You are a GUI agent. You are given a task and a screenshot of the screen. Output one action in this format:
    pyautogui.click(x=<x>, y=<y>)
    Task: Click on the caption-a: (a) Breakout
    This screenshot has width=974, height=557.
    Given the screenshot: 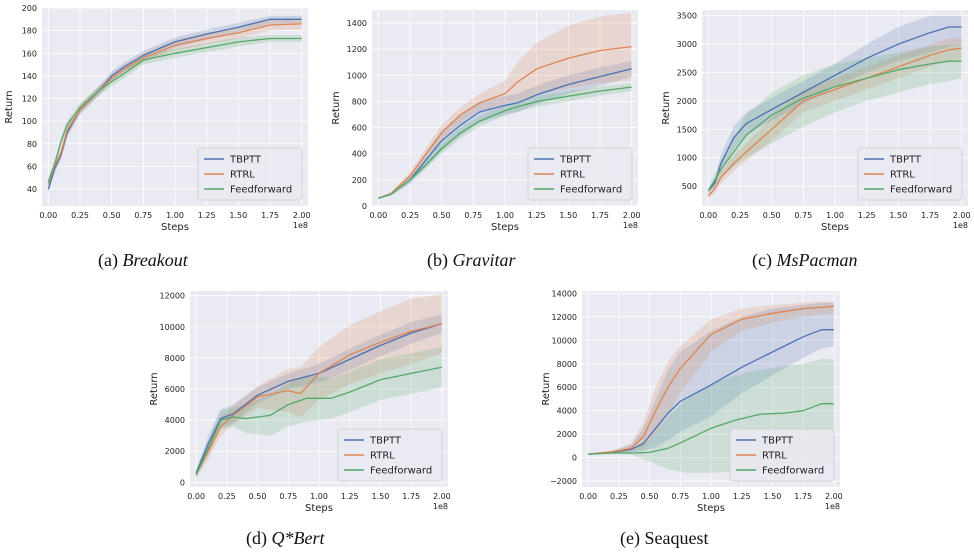 What is the action you would take?
    pyautogui.click(x=143, y=260)
    